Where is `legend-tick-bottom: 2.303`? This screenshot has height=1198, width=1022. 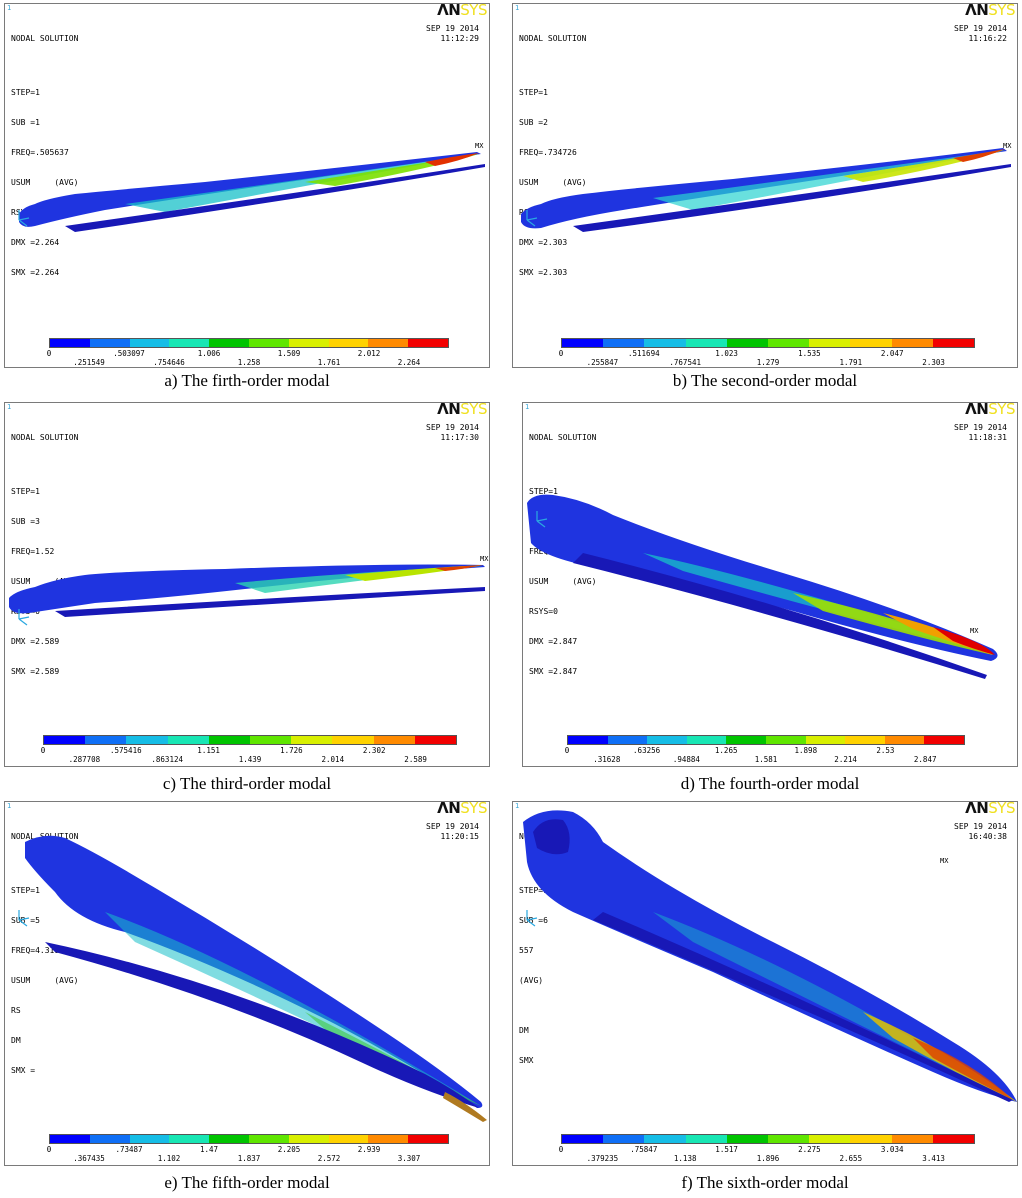 legend-tick-bottom: 2.303 is located at coordinates (933, 362).